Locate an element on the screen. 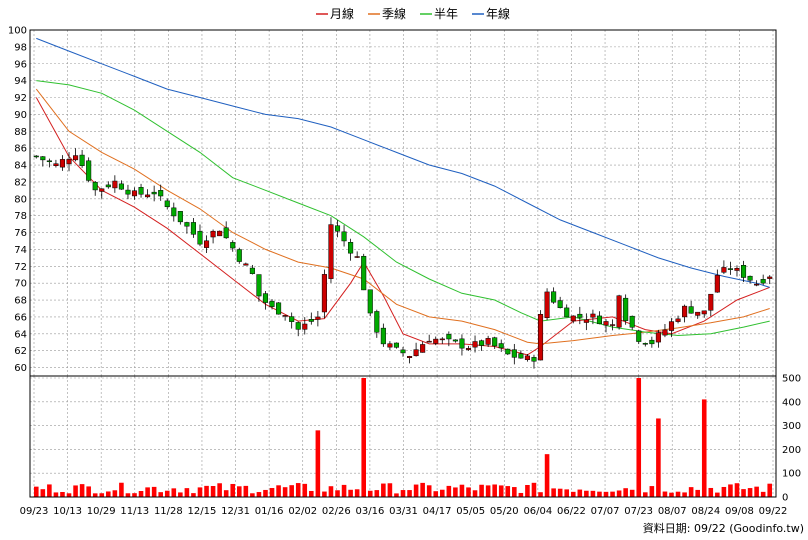 The image size is (808, 540). price-tick-label: 66 is located at coordinates (20, 317).